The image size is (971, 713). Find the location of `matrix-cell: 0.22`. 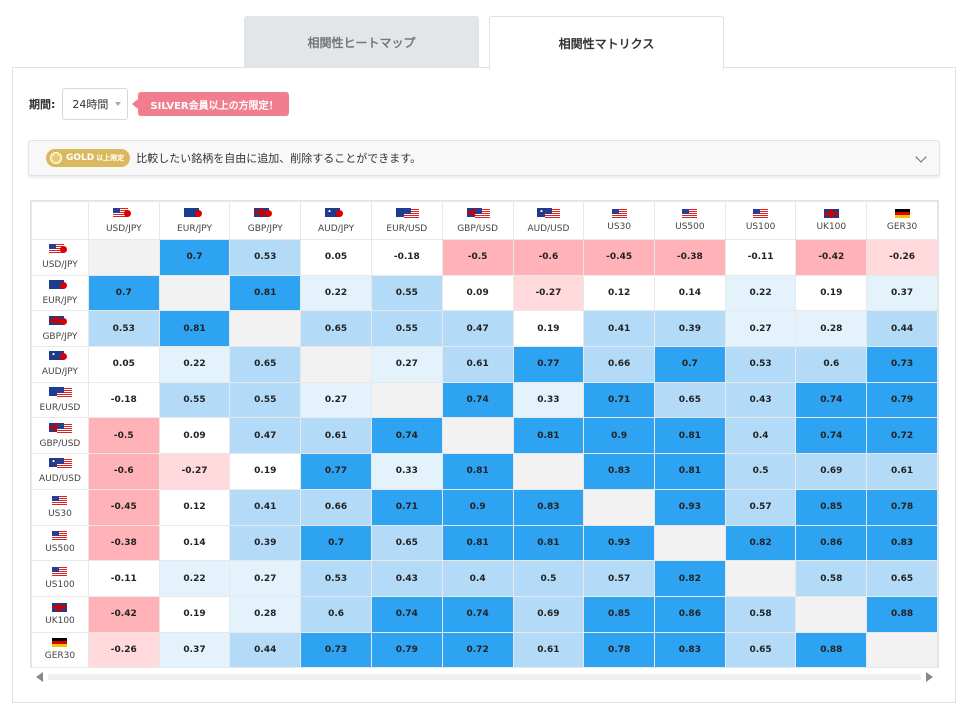

matrix-cell: 0.22 is located at coordinates (760, 293).